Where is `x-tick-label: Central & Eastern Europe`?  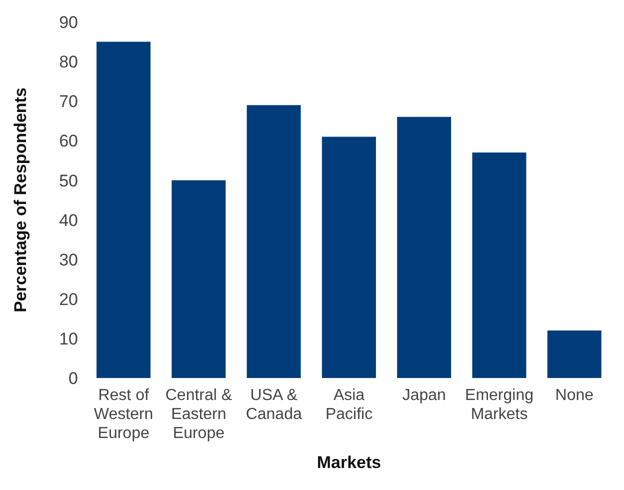 x-tick-label: Central & Eastern Europe is located at coordinates (198, 414).